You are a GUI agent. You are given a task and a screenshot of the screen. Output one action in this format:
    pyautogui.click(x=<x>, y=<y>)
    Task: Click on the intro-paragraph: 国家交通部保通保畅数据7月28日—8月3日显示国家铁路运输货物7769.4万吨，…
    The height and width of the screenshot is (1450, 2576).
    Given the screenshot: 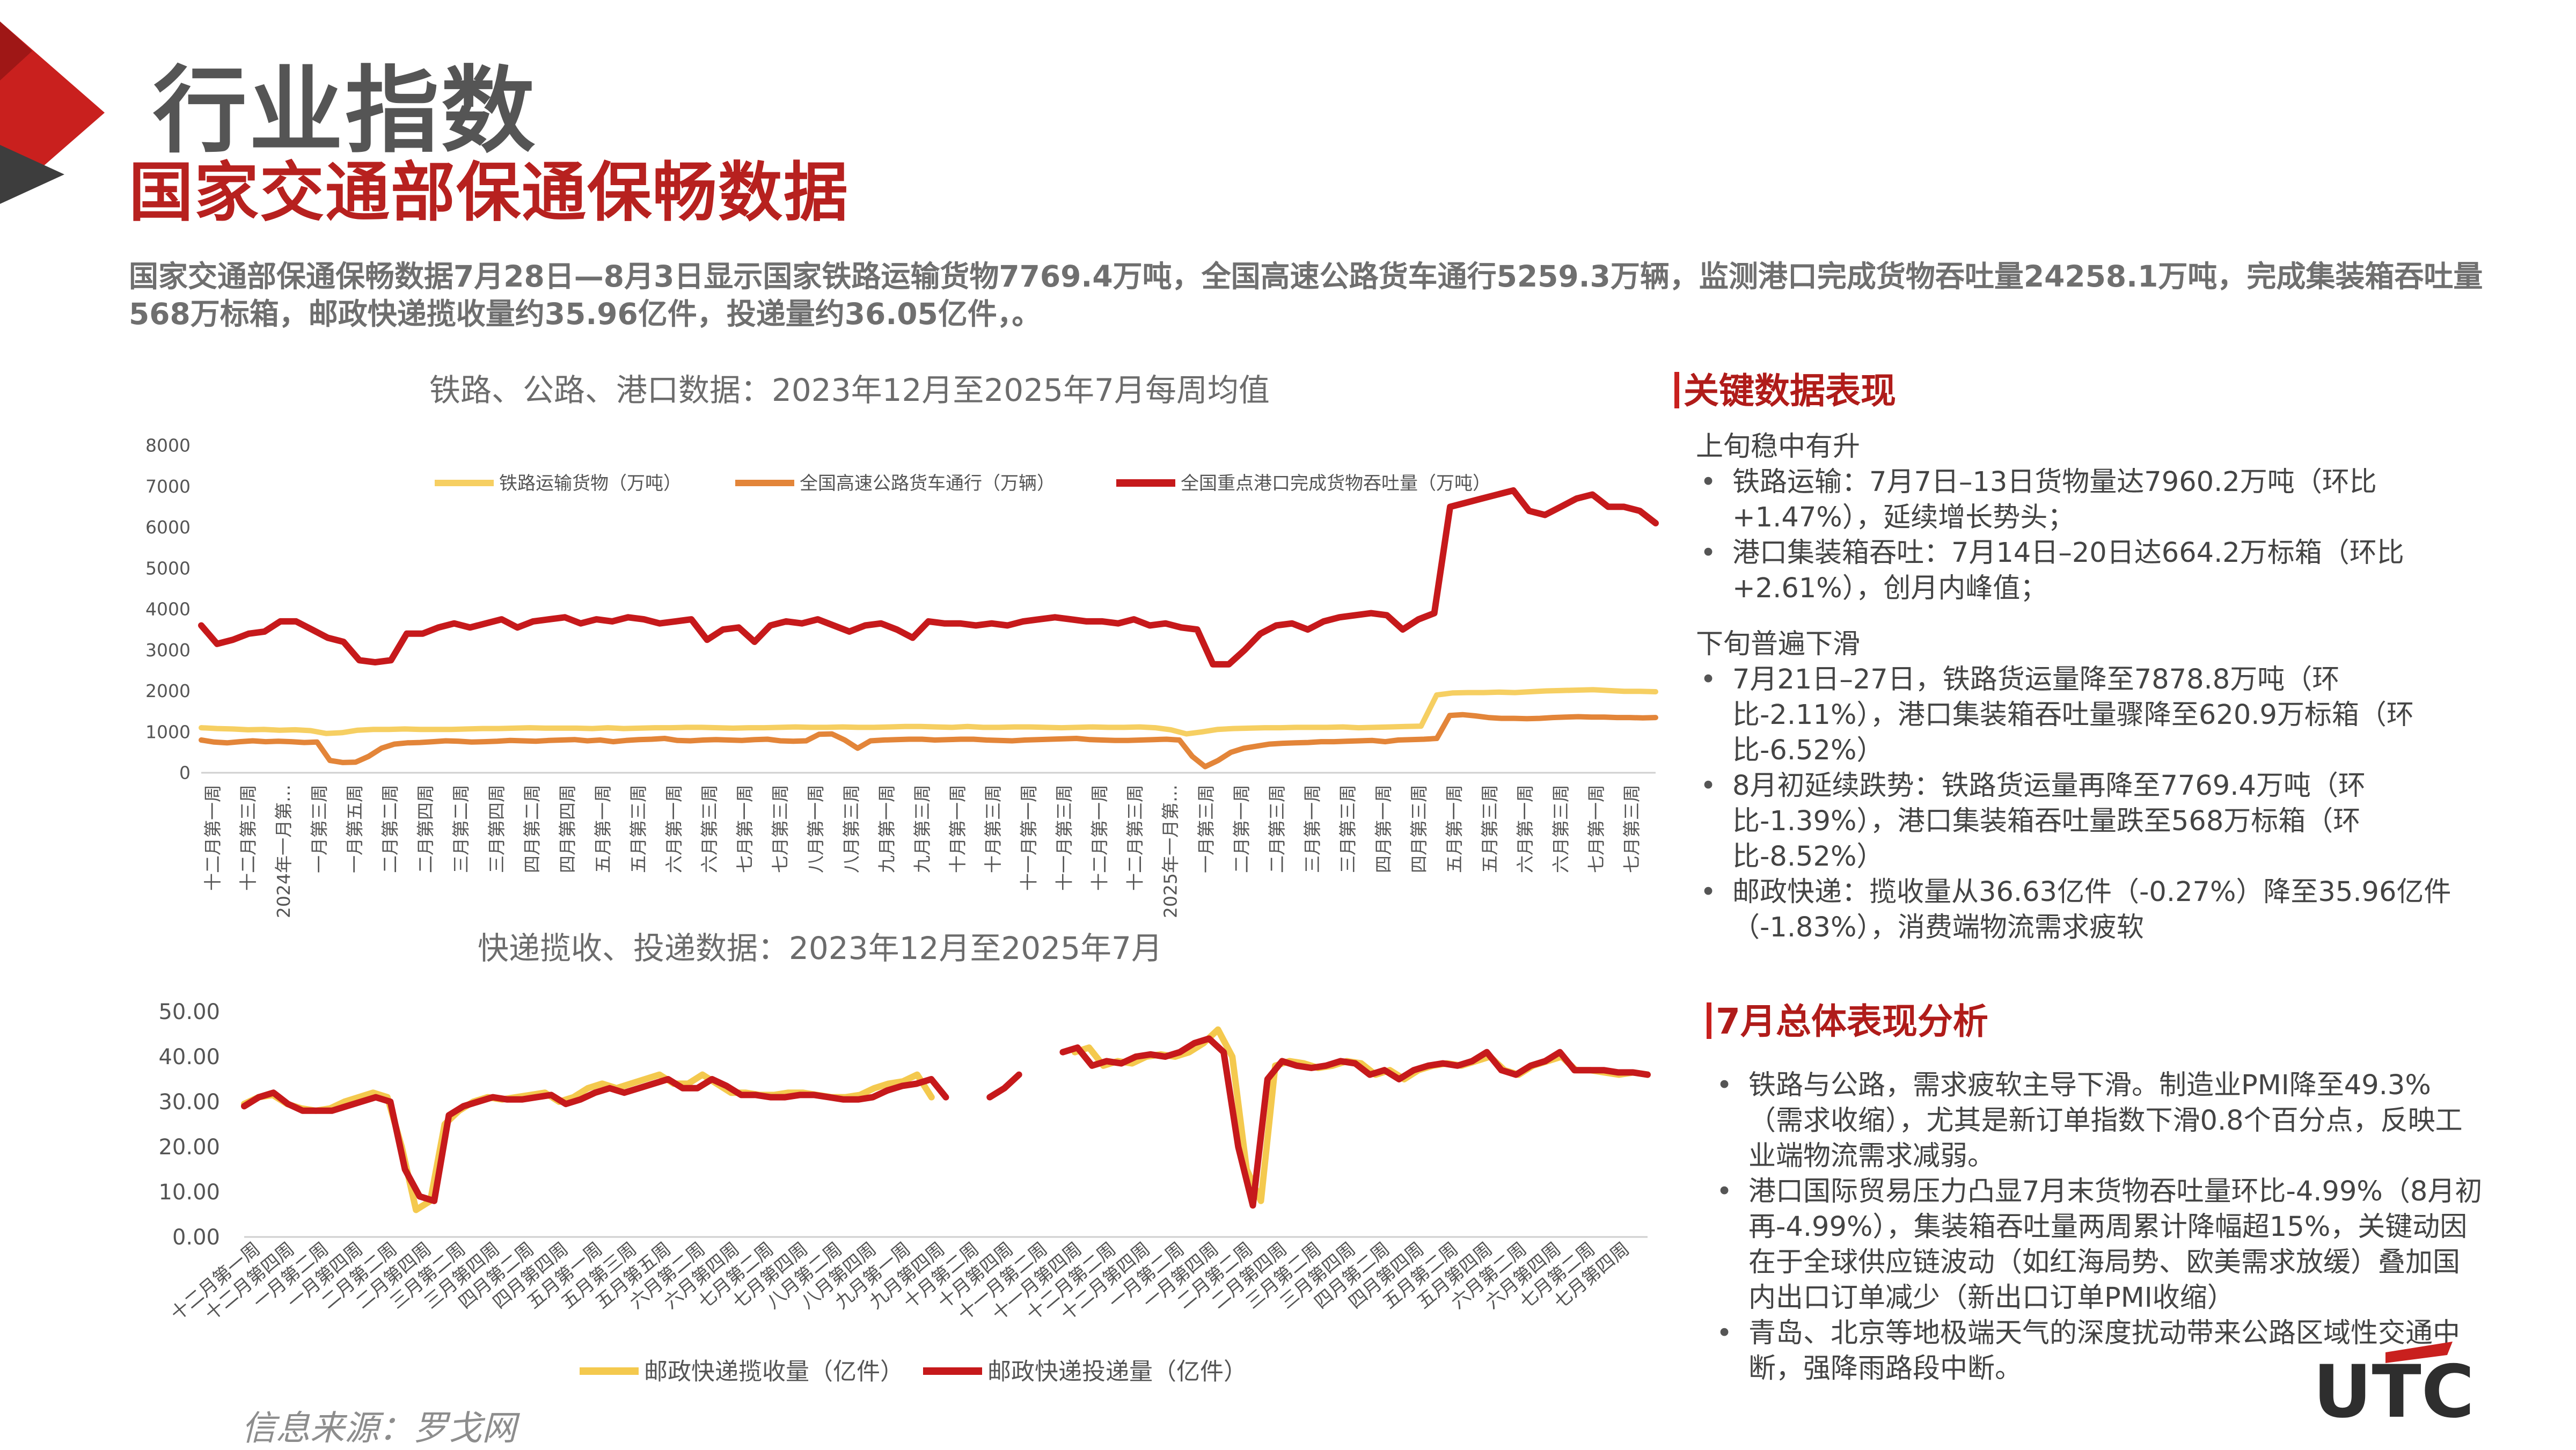 What is the action you would take?
    pyautogui.click(x=1306, y=295)
    